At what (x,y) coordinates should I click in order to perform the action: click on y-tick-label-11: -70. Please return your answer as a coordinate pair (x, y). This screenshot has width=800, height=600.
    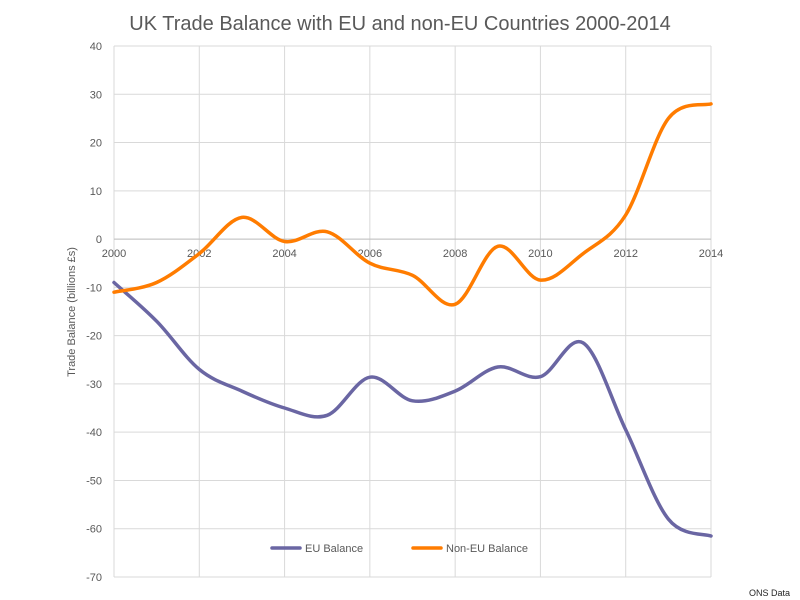
    Looking at the image, I should click on (94, 578).